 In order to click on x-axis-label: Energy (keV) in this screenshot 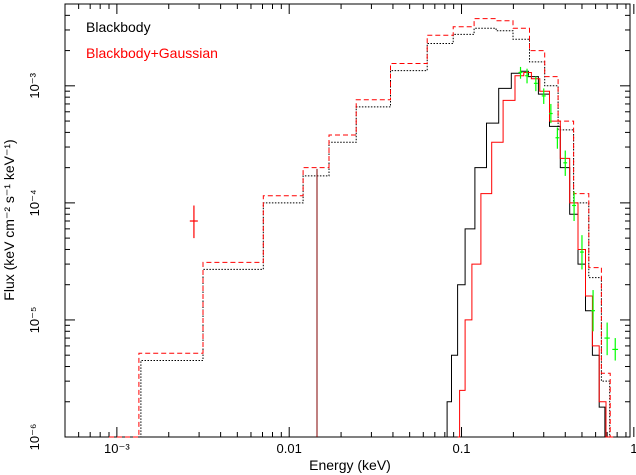, I will do `click(350, 465)`.